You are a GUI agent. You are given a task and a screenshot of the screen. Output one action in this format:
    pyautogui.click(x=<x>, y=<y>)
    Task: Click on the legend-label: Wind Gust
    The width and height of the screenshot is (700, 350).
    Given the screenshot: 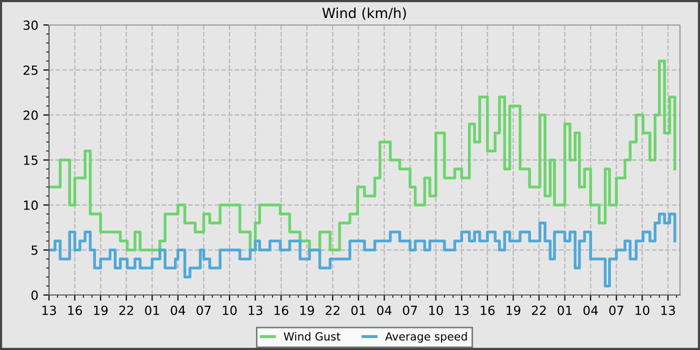 What is the action you would take?
    pyautogui.click(x=312, y=336)
    